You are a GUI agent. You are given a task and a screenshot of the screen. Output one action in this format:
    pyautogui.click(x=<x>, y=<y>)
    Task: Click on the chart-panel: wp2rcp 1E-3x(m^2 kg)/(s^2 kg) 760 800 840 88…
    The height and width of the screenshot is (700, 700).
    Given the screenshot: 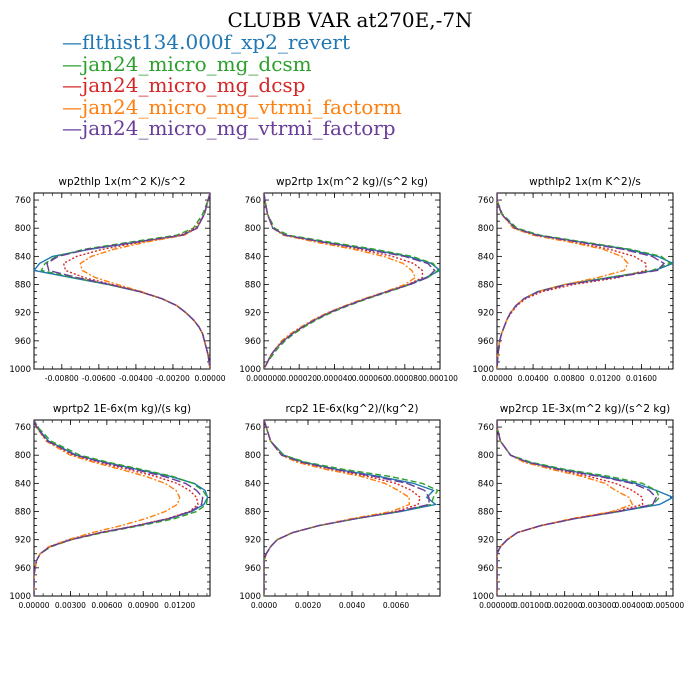 What is the action you would take?
    pyautogui.click(x=578, y=506)
    